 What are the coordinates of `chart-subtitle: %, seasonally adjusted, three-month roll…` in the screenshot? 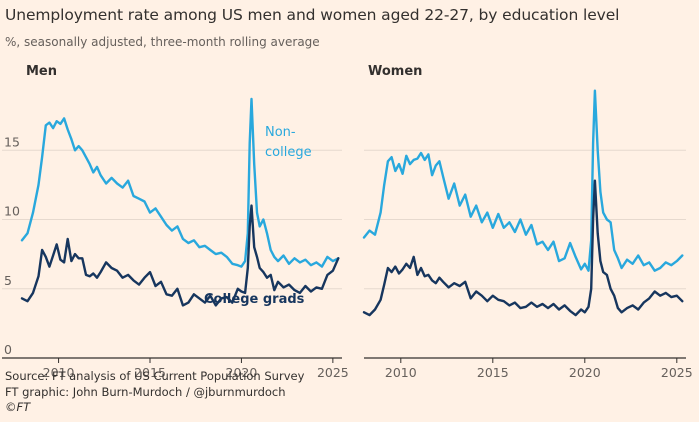 It's located at (162, 42).